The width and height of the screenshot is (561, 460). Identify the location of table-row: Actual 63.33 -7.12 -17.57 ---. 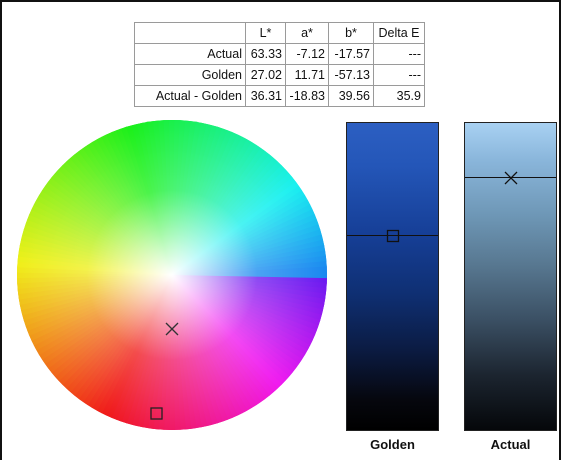
(279, 54).